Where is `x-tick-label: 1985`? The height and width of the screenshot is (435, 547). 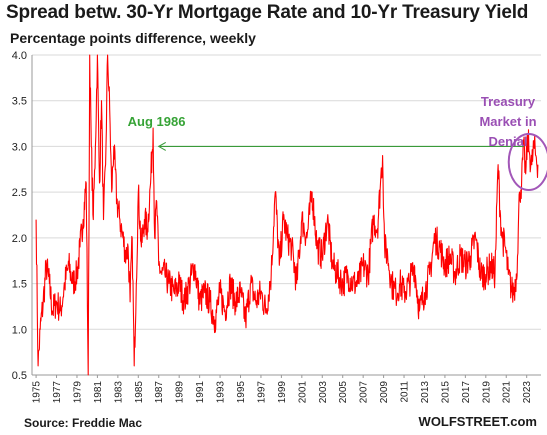
x-tick-label: 1985 is located at coordinates (139, 392).